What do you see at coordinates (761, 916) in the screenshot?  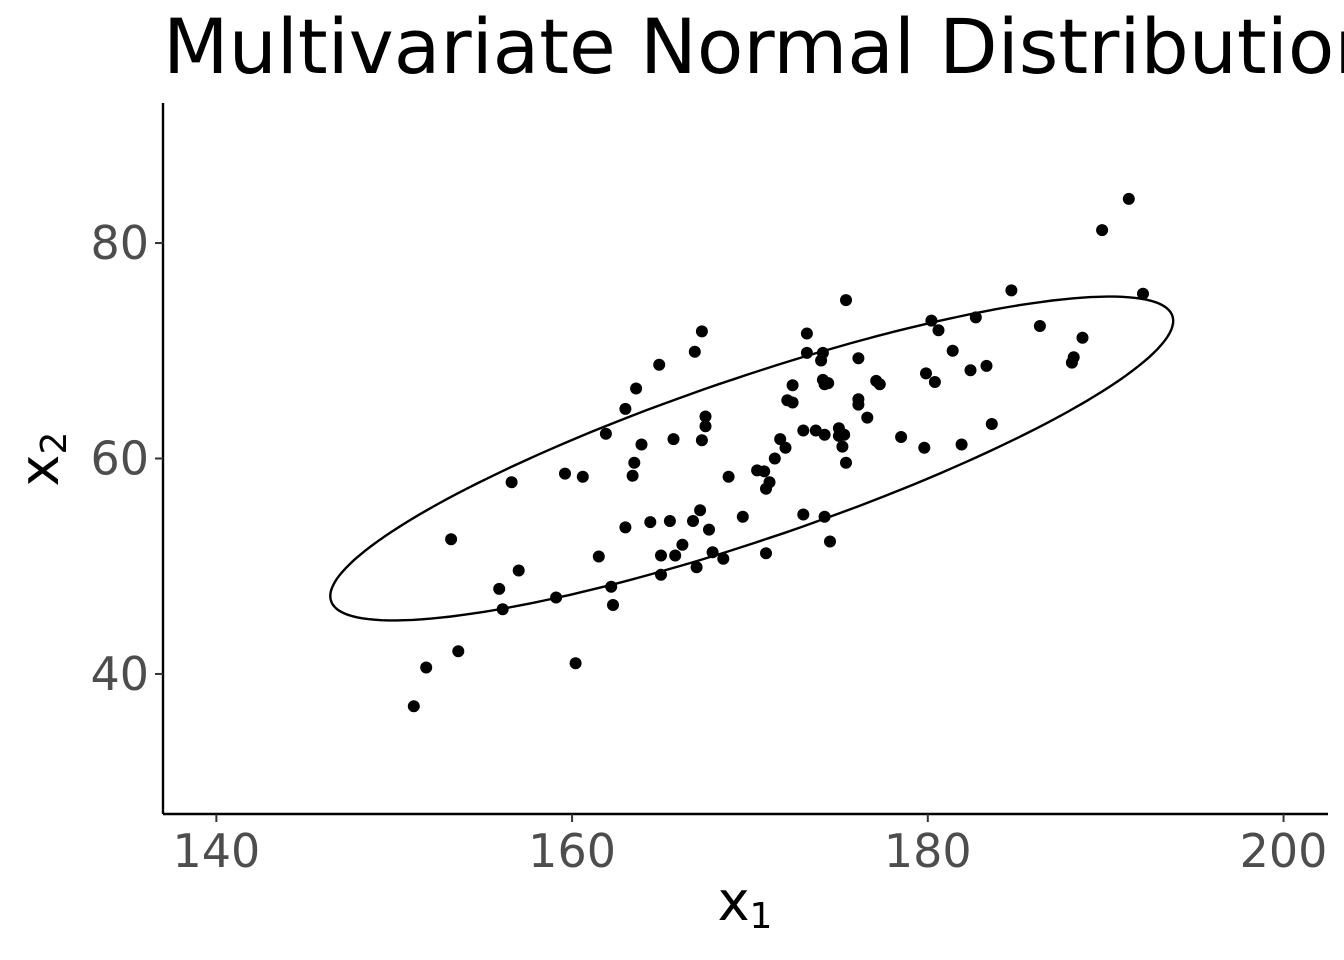 I see `x-axis-title-sub: 1` at bounding box center [761, 916].